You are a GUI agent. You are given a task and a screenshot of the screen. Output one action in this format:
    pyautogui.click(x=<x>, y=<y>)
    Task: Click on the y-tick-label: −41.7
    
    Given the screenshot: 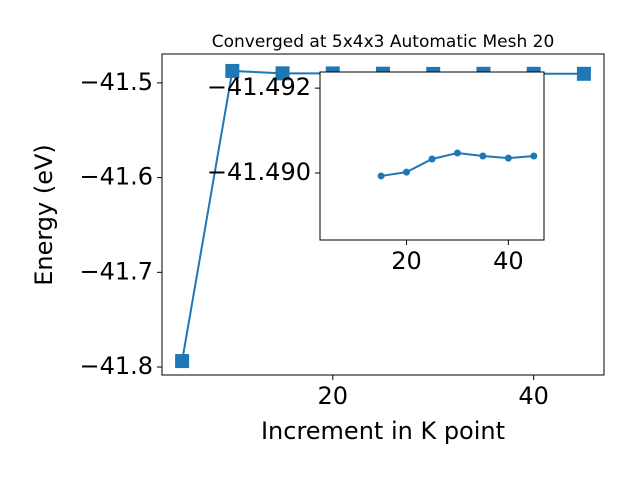 What is the action you would take?
    pyautogui.click(x=116, y=271)
    